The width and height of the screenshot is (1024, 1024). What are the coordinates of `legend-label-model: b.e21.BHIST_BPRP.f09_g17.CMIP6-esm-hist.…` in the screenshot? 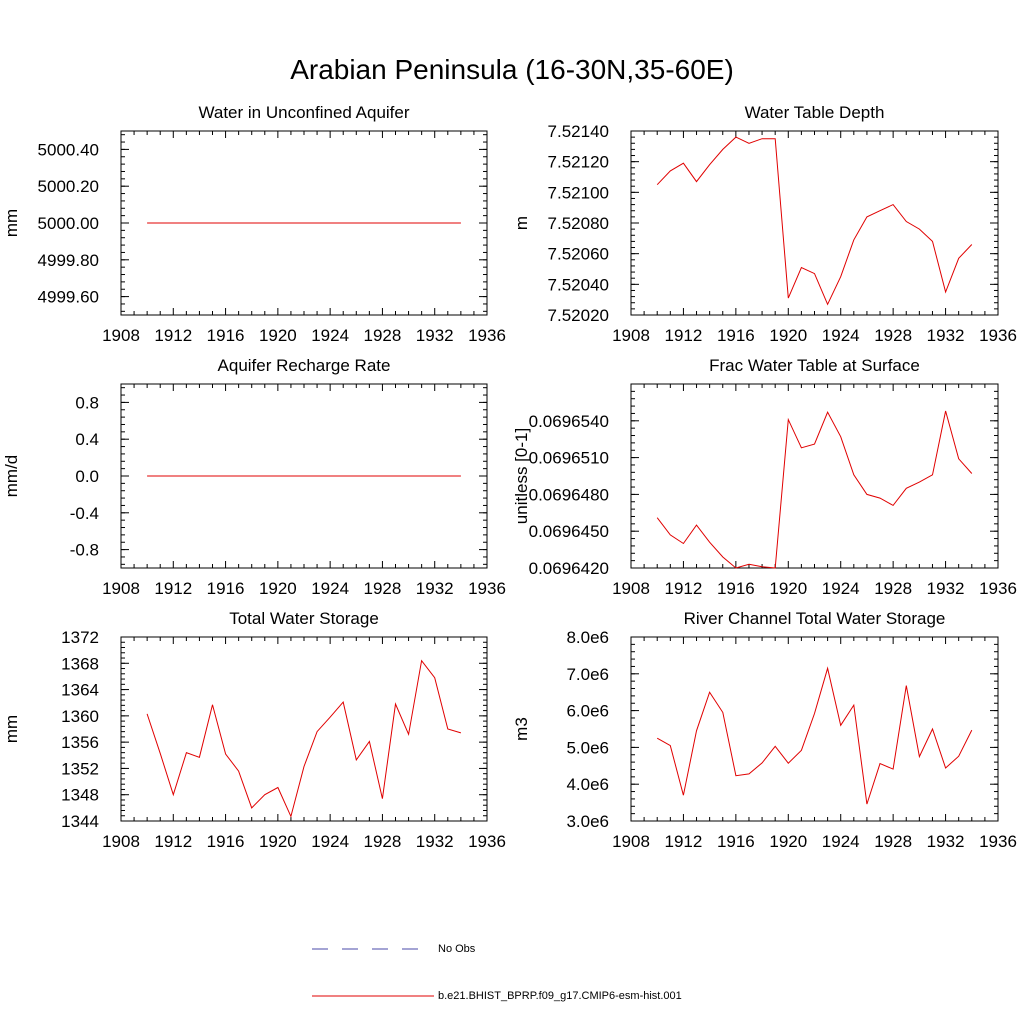 It's located at (560, 996).